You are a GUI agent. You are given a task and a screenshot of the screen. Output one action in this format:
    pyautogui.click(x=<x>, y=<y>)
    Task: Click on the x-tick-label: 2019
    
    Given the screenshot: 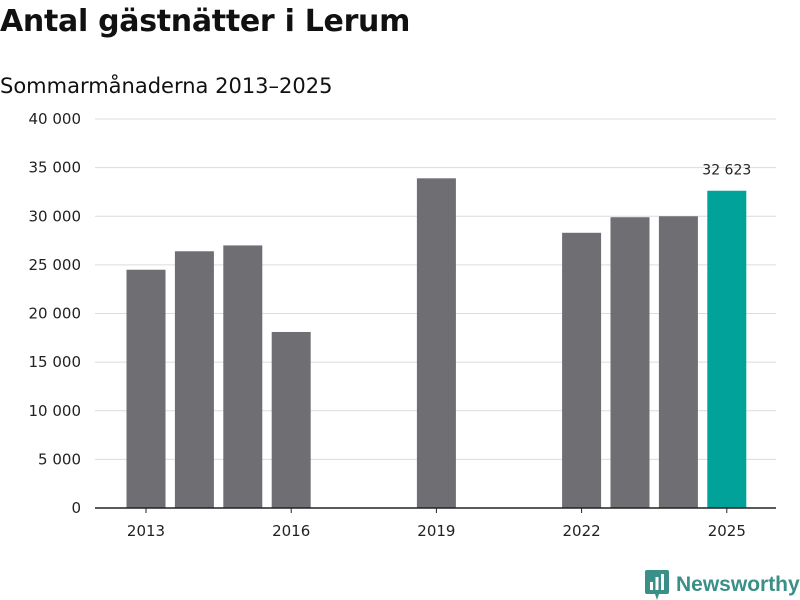 What is the action you would take?
    pyautogui.click(x=436, y=531)
    